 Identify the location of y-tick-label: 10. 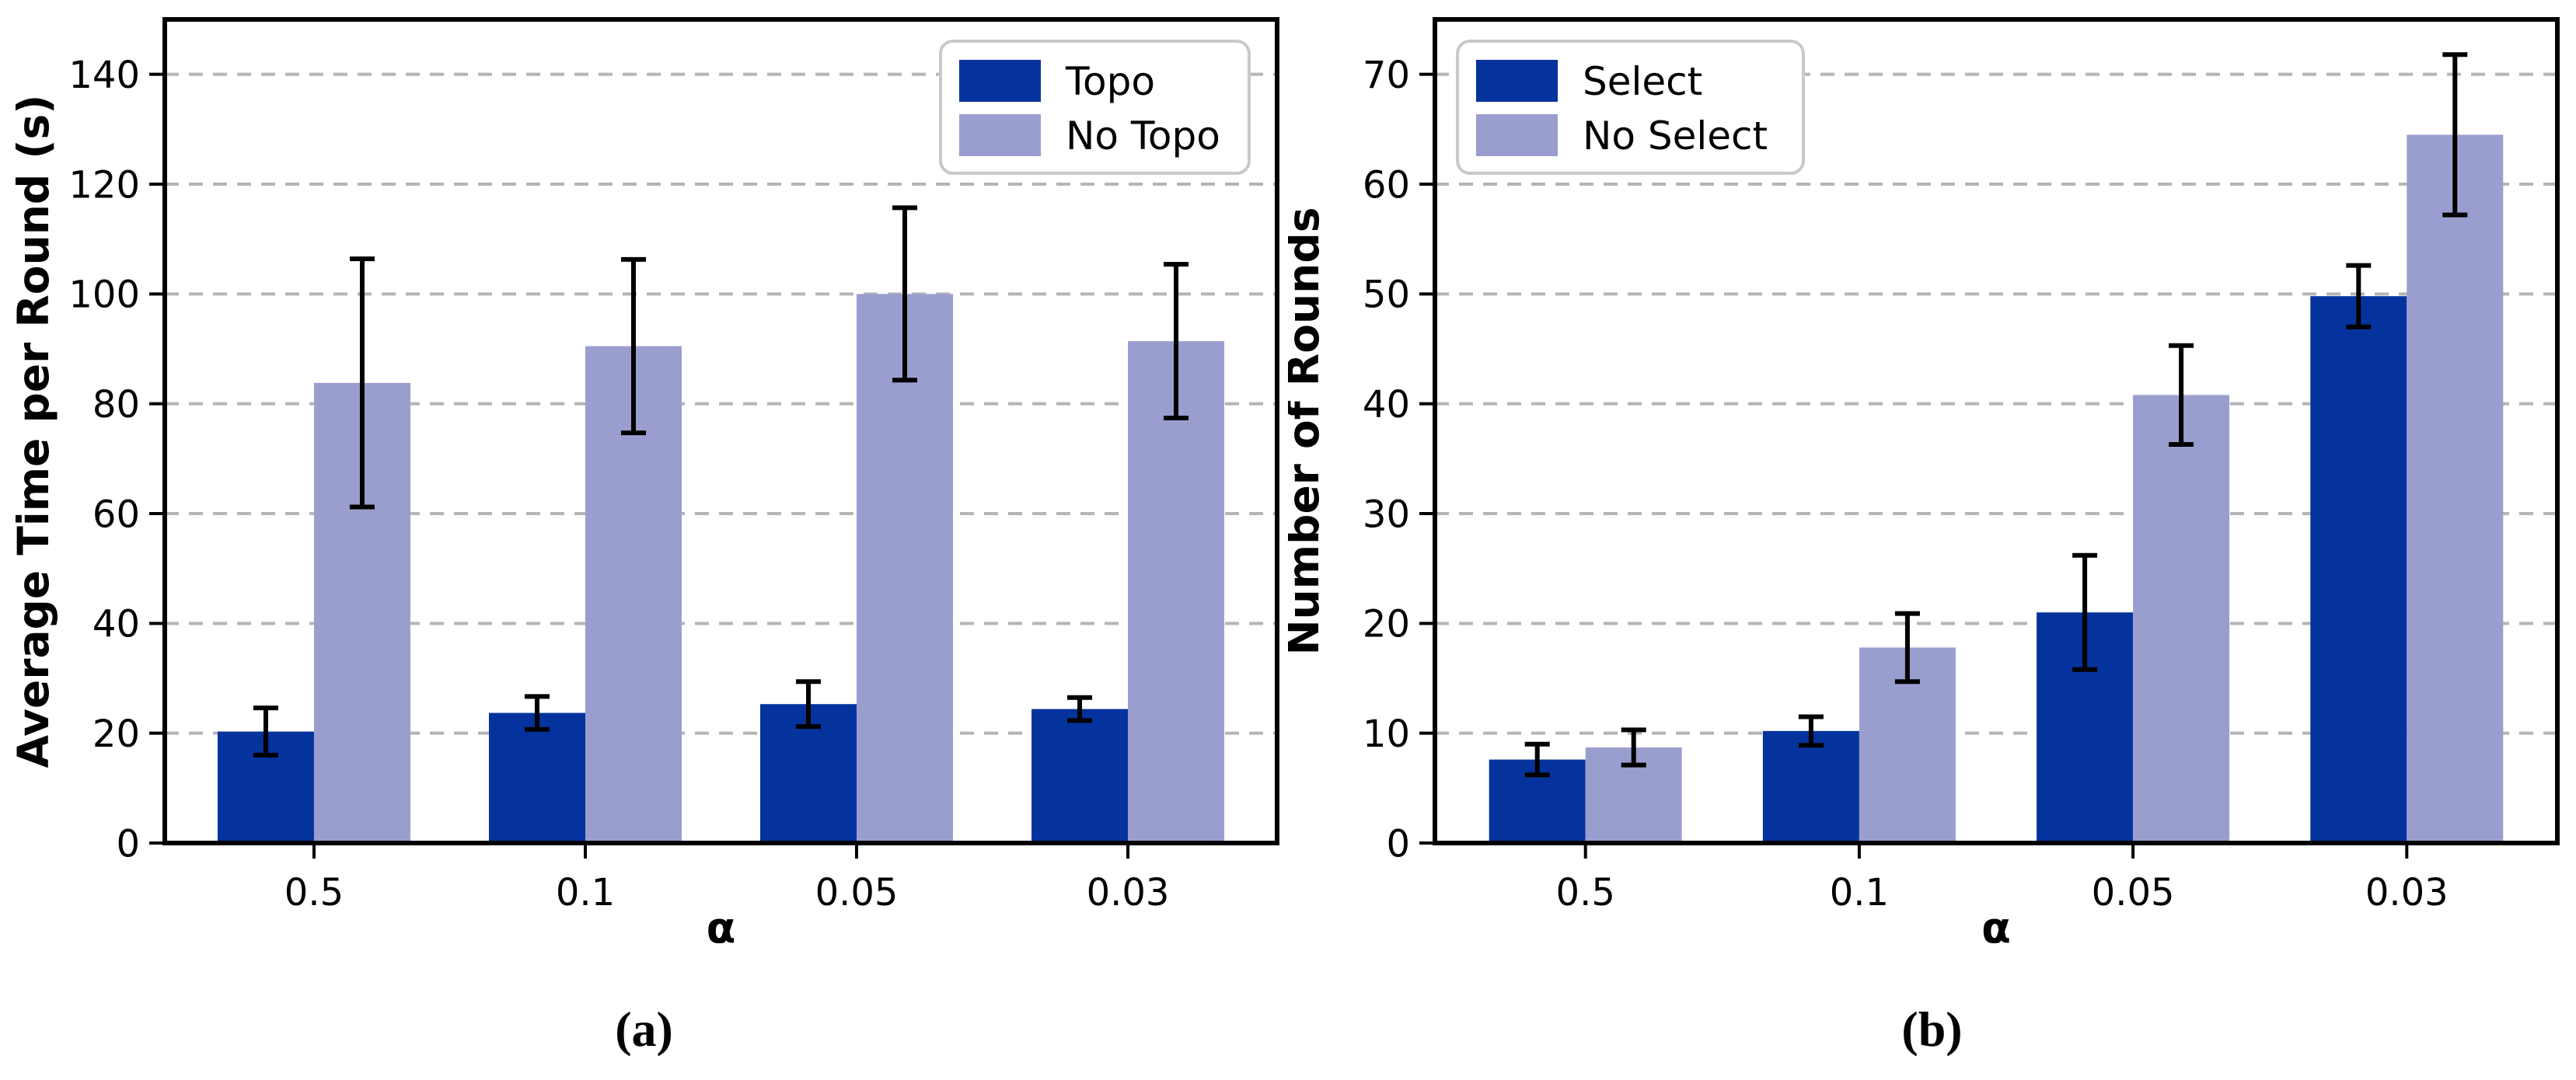
(1387, 734).